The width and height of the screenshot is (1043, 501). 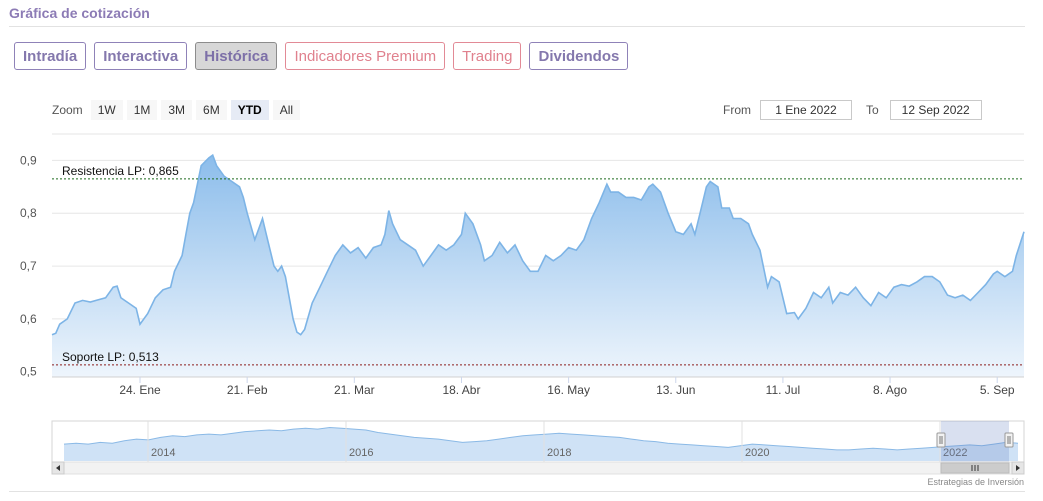 I want to click on tab-intradia: Intradía, so click(x=50, y=56).